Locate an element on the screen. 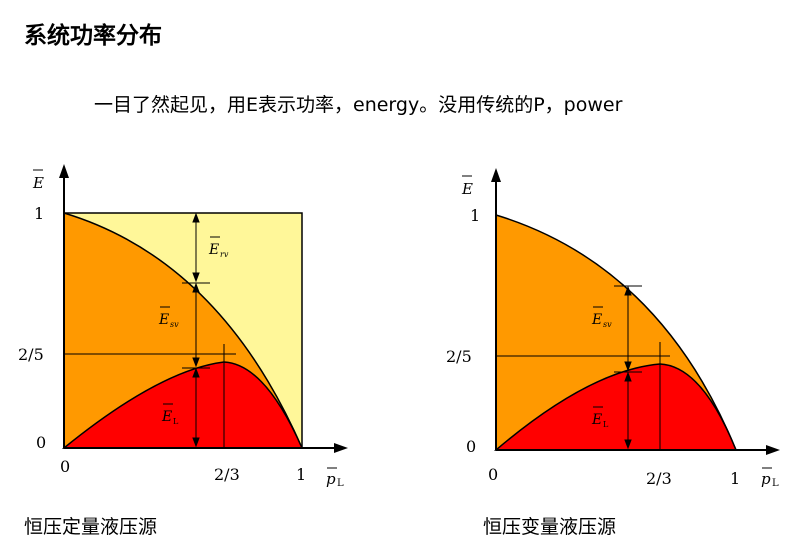  page-title: 系统功率分布 is located at coordinates (93, 36).